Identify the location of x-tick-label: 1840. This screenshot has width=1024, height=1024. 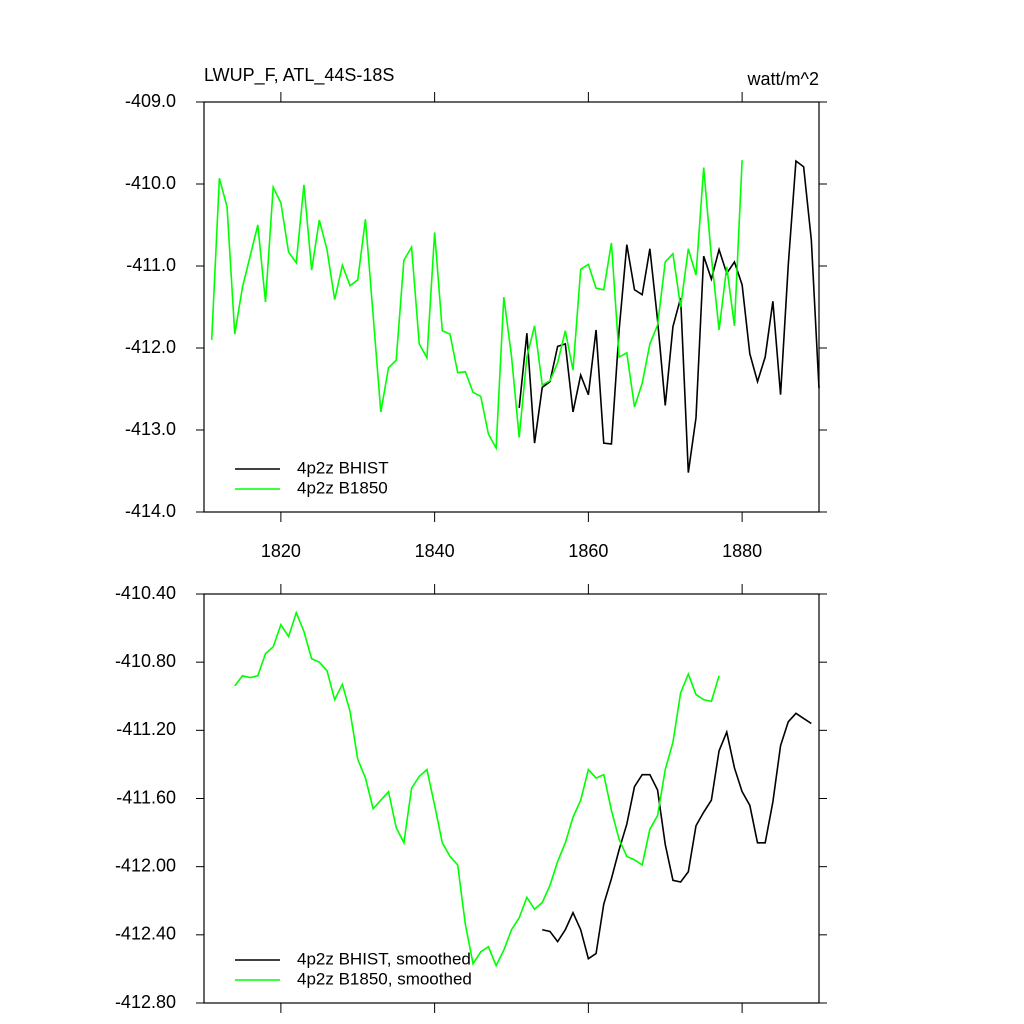
(435, 551).